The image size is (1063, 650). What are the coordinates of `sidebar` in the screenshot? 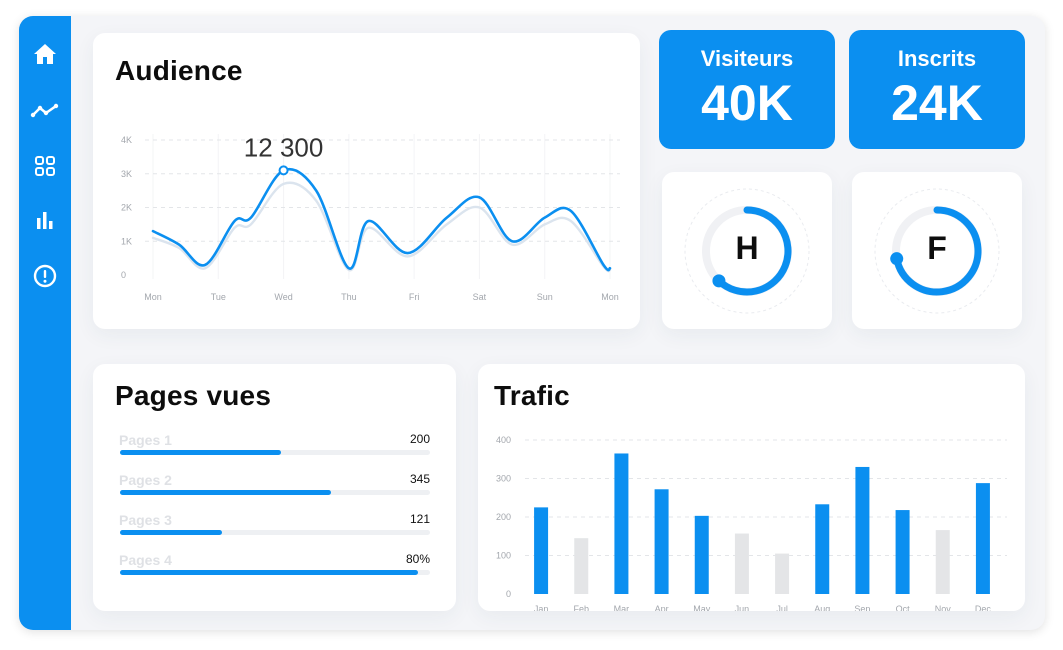 It's located at (45, 323).